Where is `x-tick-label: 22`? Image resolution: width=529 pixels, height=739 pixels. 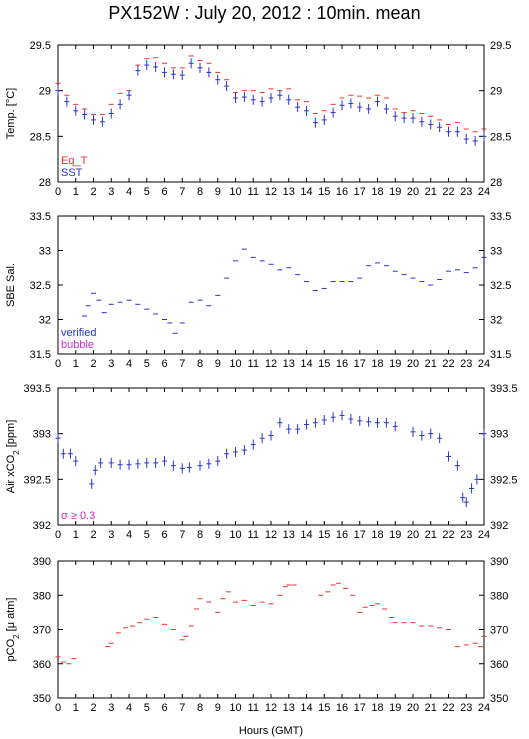
x-tick-label: 22 is located at coordinates (448, 535).